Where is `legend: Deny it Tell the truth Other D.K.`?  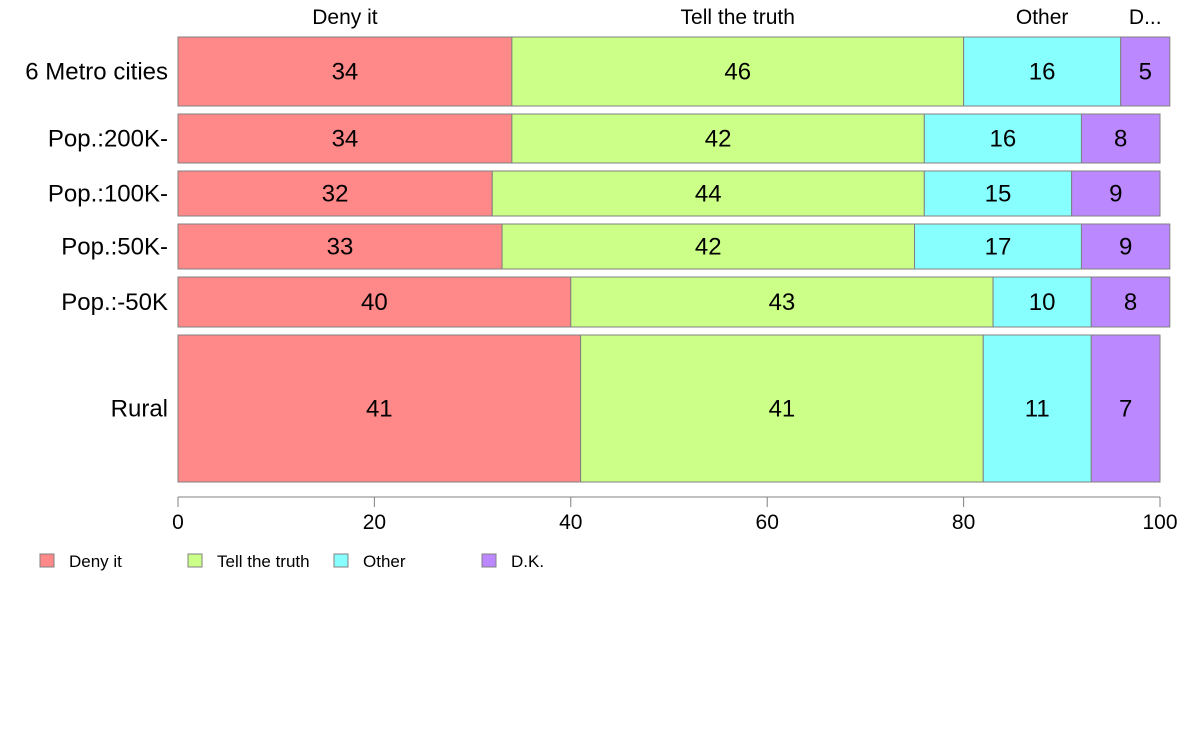
legend: Deny it Tell the truth Other D.K. is located at coordinates (291, 561).